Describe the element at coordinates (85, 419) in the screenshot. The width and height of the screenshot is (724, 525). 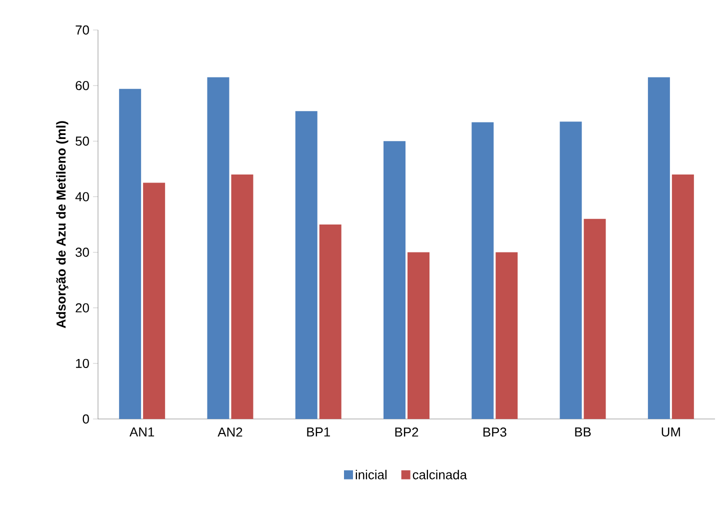
I see `y-tick-label: 0` at that location.